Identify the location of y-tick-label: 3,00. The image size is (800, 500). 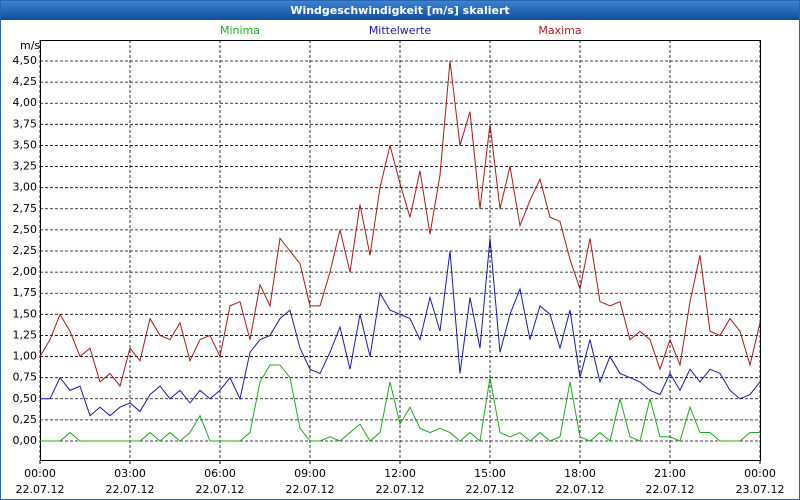
(25, 187).